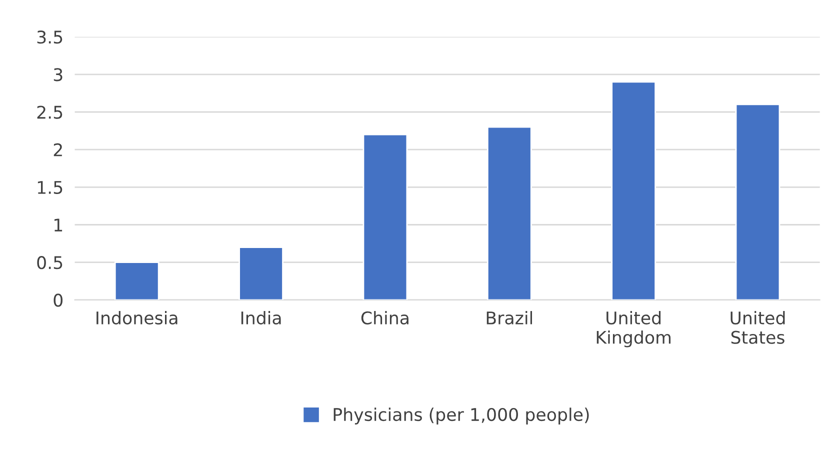 This screenshot has height=449, width=840. Describe the element at coordinates (58, 300) in the screenshot. I see `y-tick-label: 0` at that location.